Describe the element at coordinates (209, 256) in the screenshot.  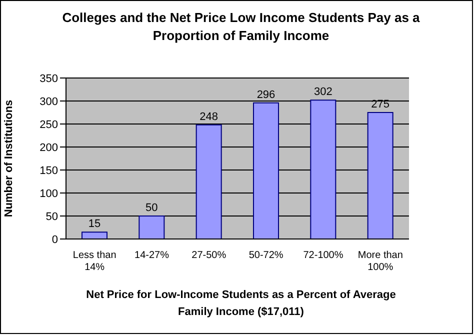
I see `x-tick-label: 27-50%` at that location.